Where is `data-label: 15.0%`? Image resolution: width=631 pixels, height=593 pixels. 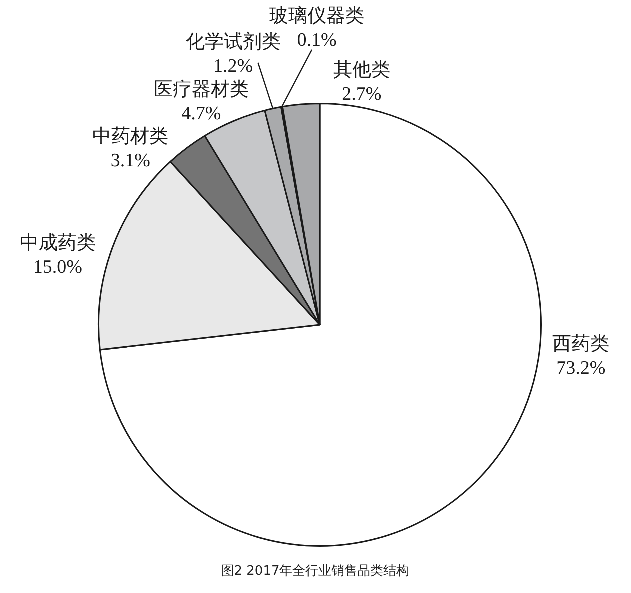 data-label: 15.0% is located at coordinates (58, 267).